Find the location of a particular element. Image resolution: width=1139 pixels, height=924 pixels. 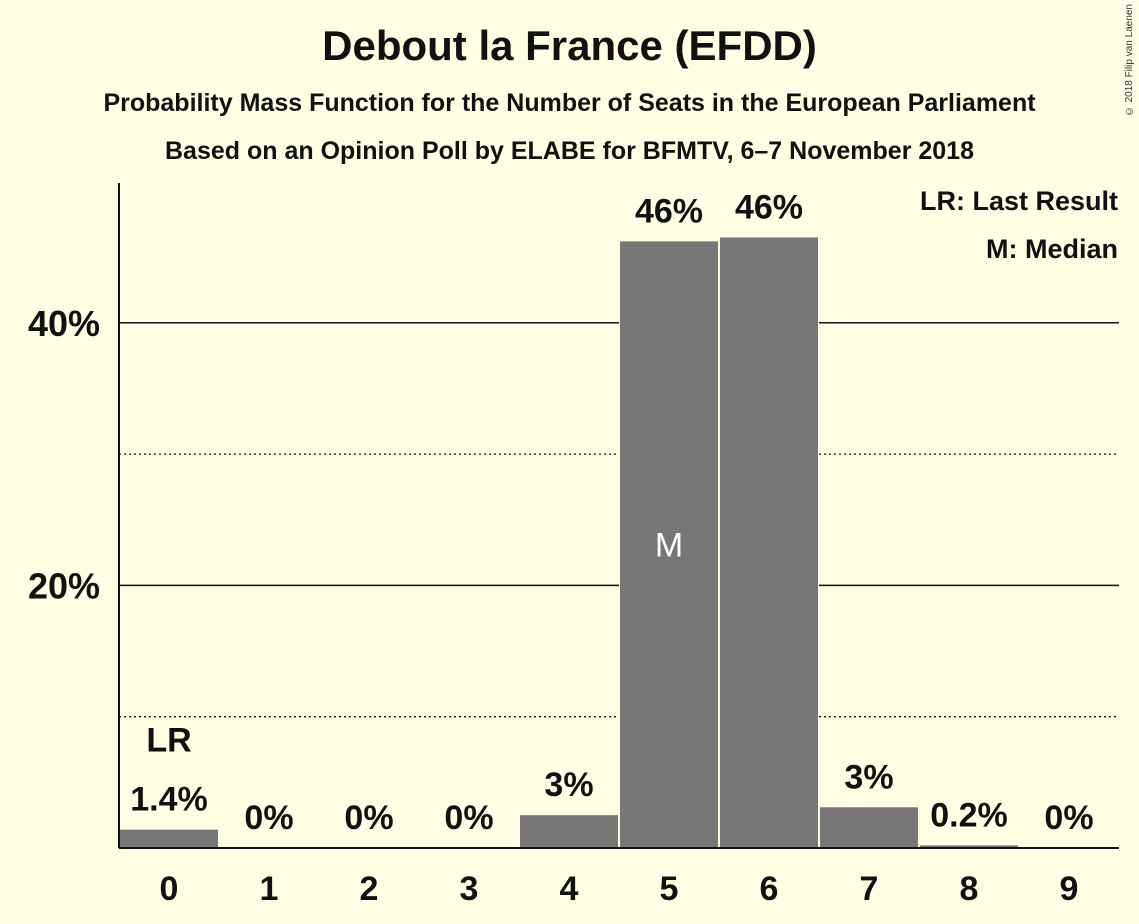

x-tick-label: 9 is located at coordinates (1069, 889).